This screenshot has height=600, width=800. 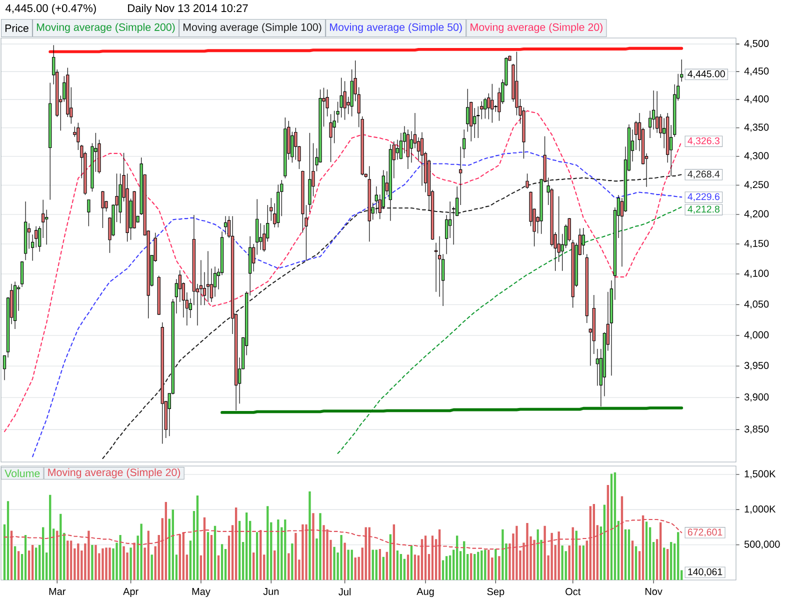 I want to click on text: Price, so click(x=16, y=28).